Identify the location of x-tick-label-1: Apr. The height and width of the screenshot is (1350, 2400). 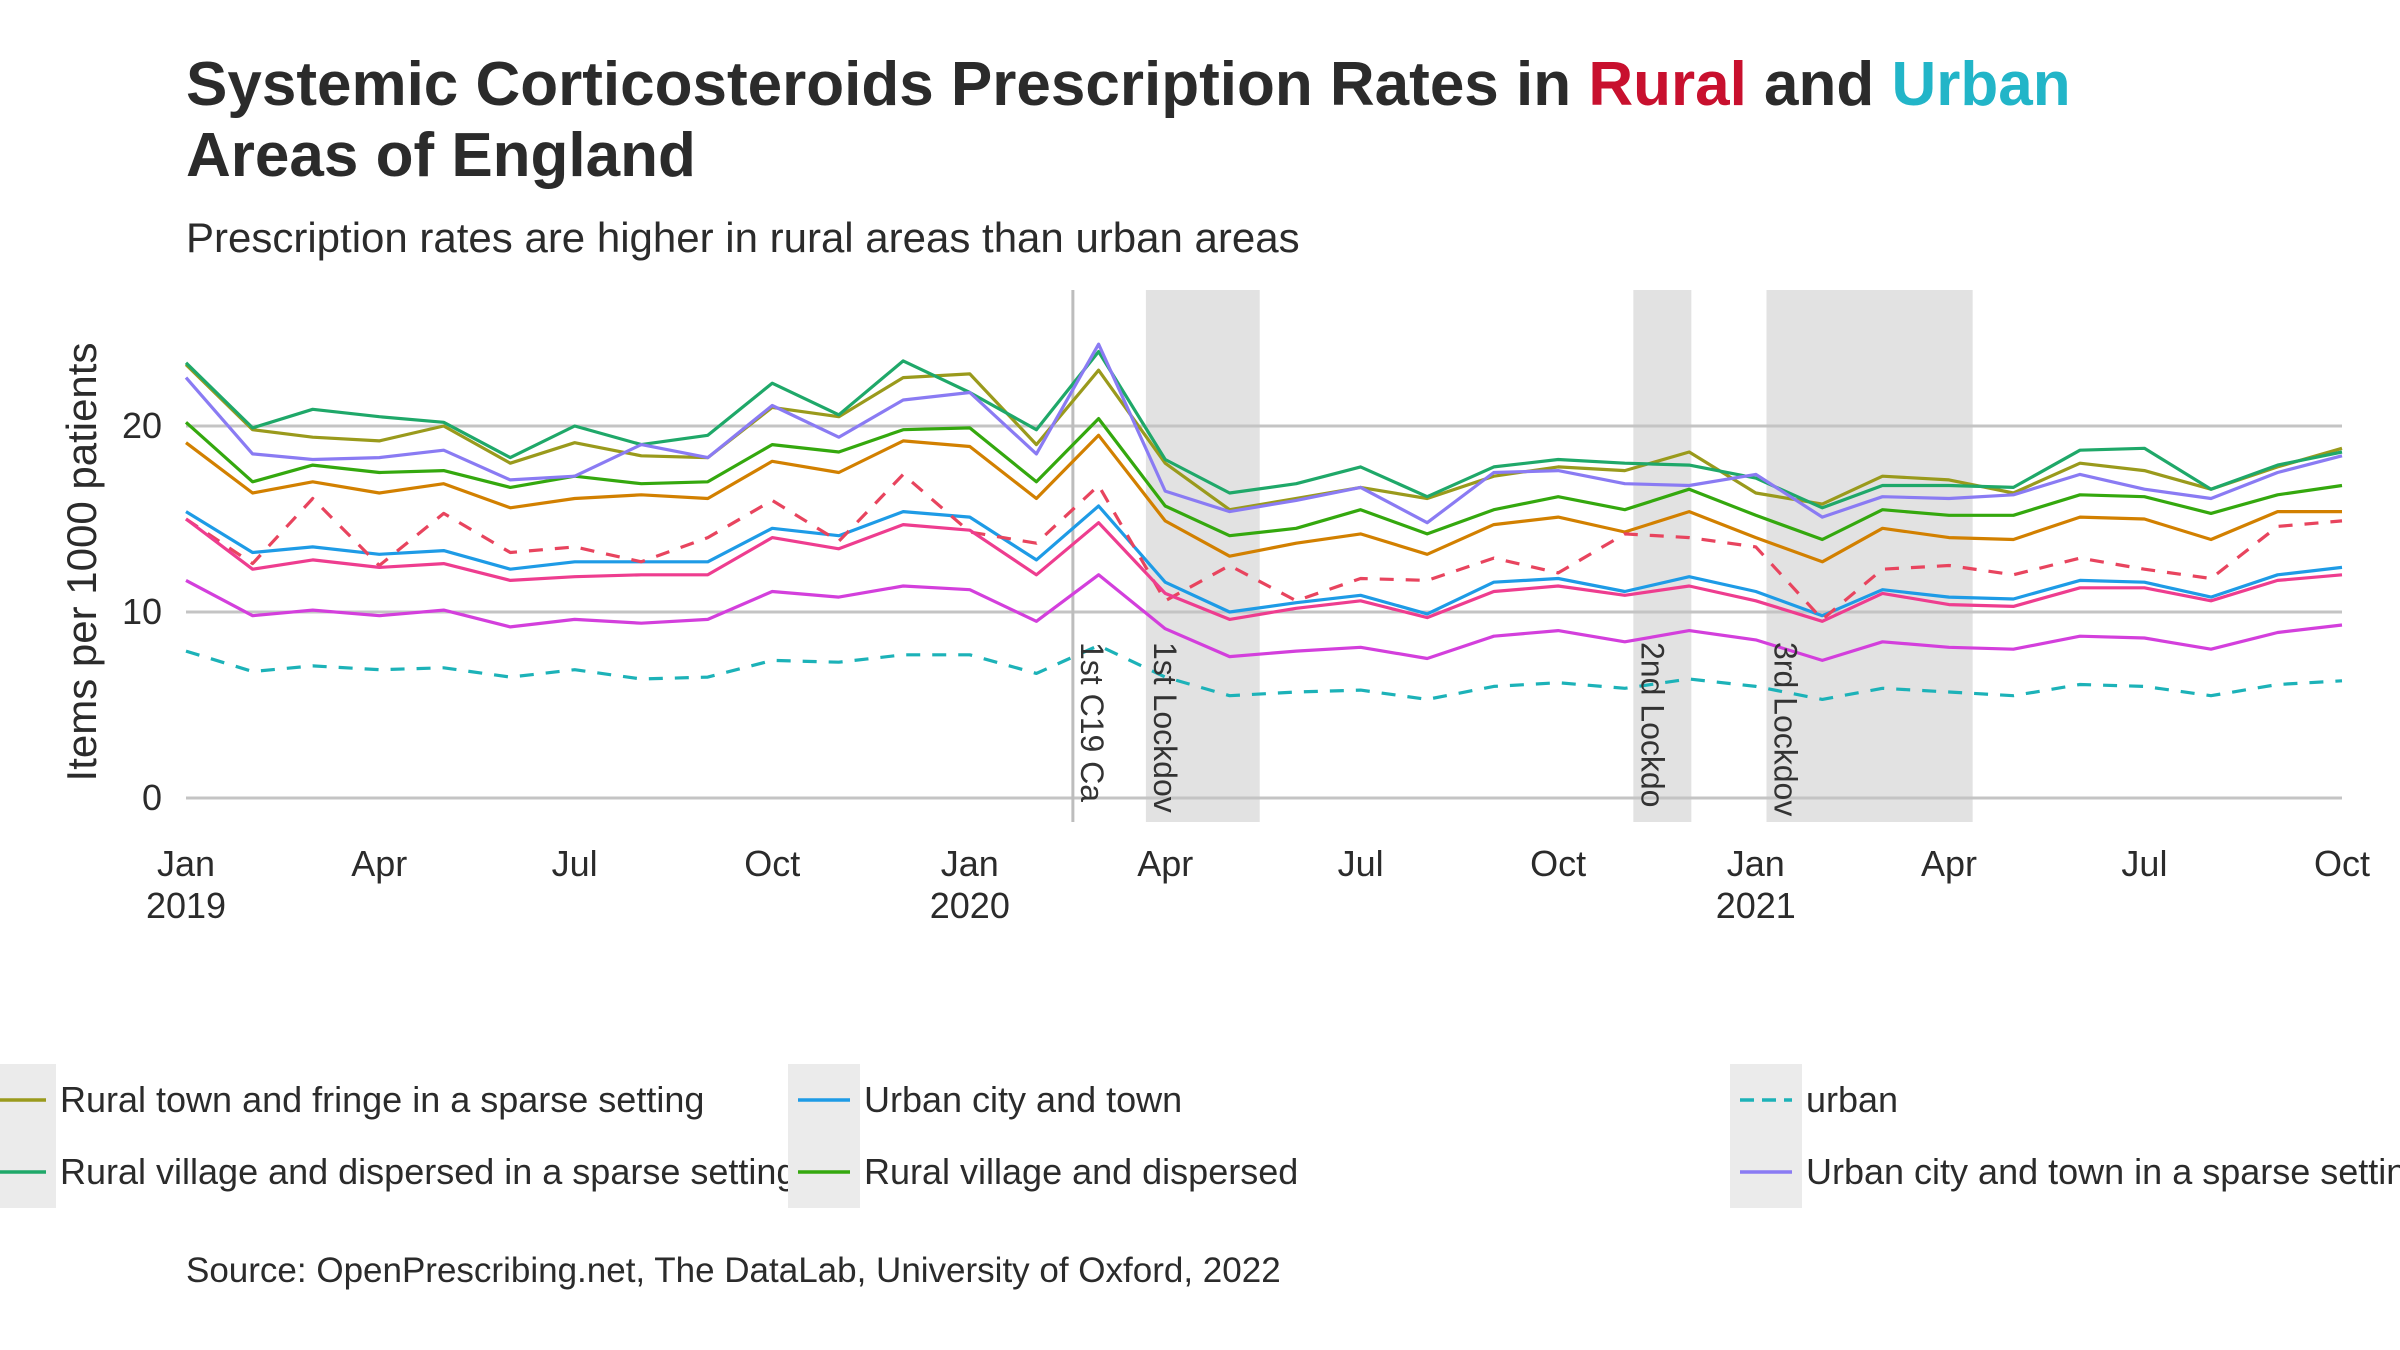
(379, 863).